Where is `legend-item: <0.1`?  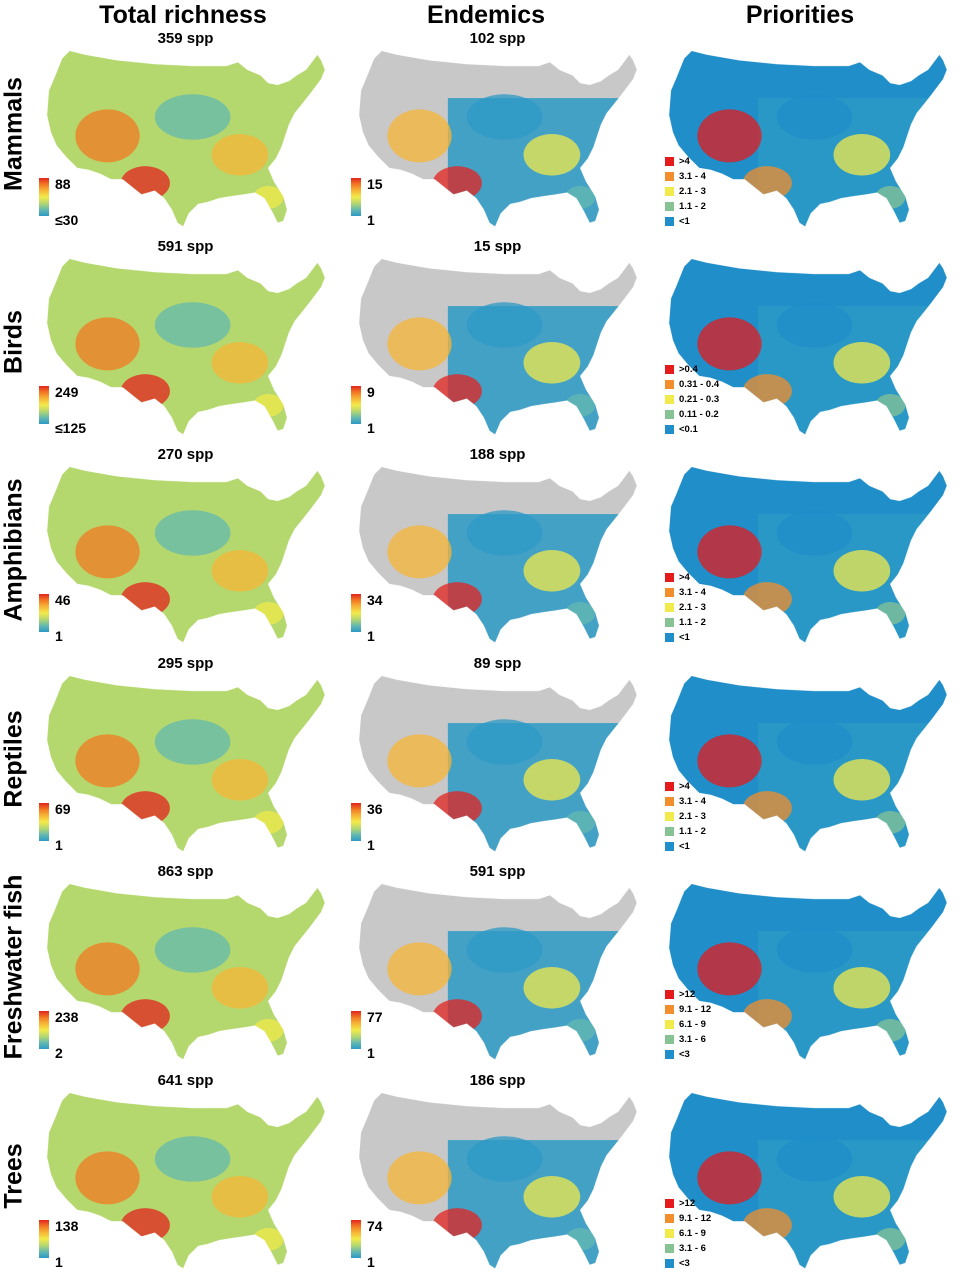
legend-item: <0.1 is located at coordinates (692, 429).